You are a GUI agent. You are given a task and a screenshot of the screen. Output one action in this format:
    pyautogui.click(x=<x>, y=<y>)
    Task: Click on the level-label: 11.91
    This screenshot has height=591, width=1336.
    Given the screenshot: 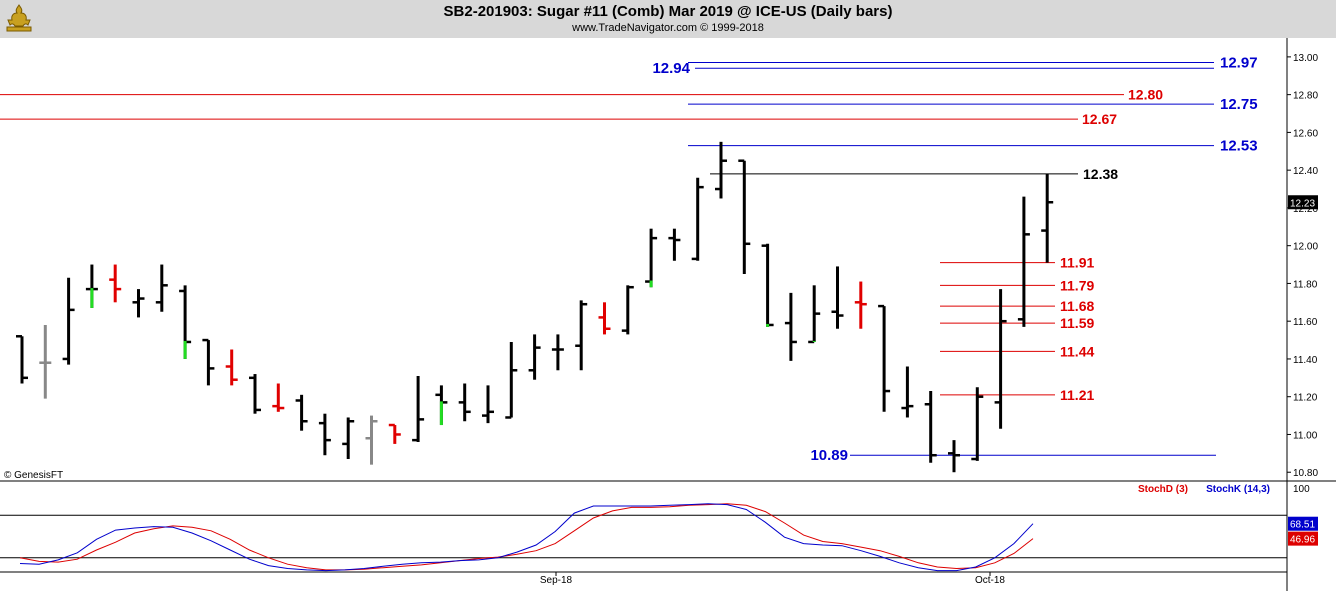 What is the action you would take?
    pyautogui.click(x=1077, y=263)
    